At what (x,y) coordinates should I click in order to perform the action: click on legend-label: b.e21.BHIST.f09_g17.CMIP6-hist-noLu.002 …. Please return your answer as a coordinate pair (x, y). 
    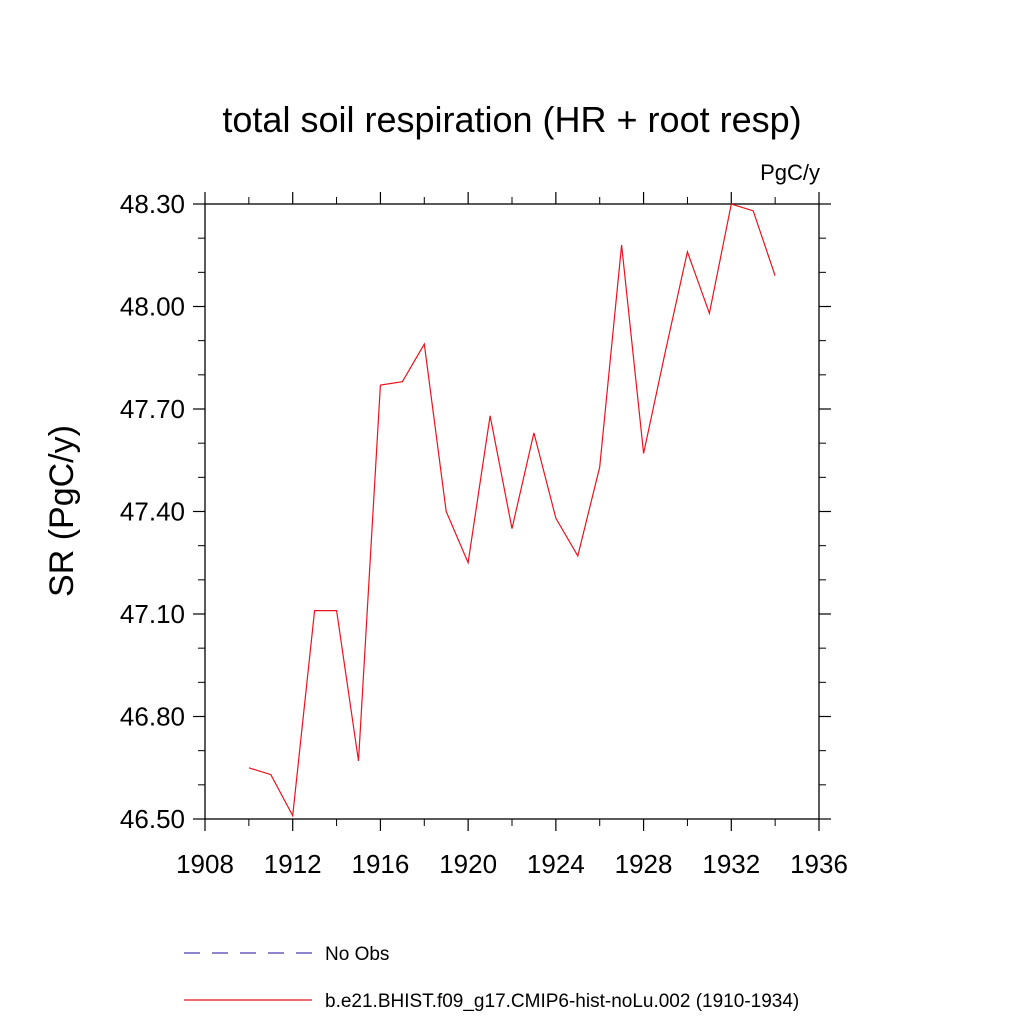
    Looking at the image, I should click on (562, 1001).